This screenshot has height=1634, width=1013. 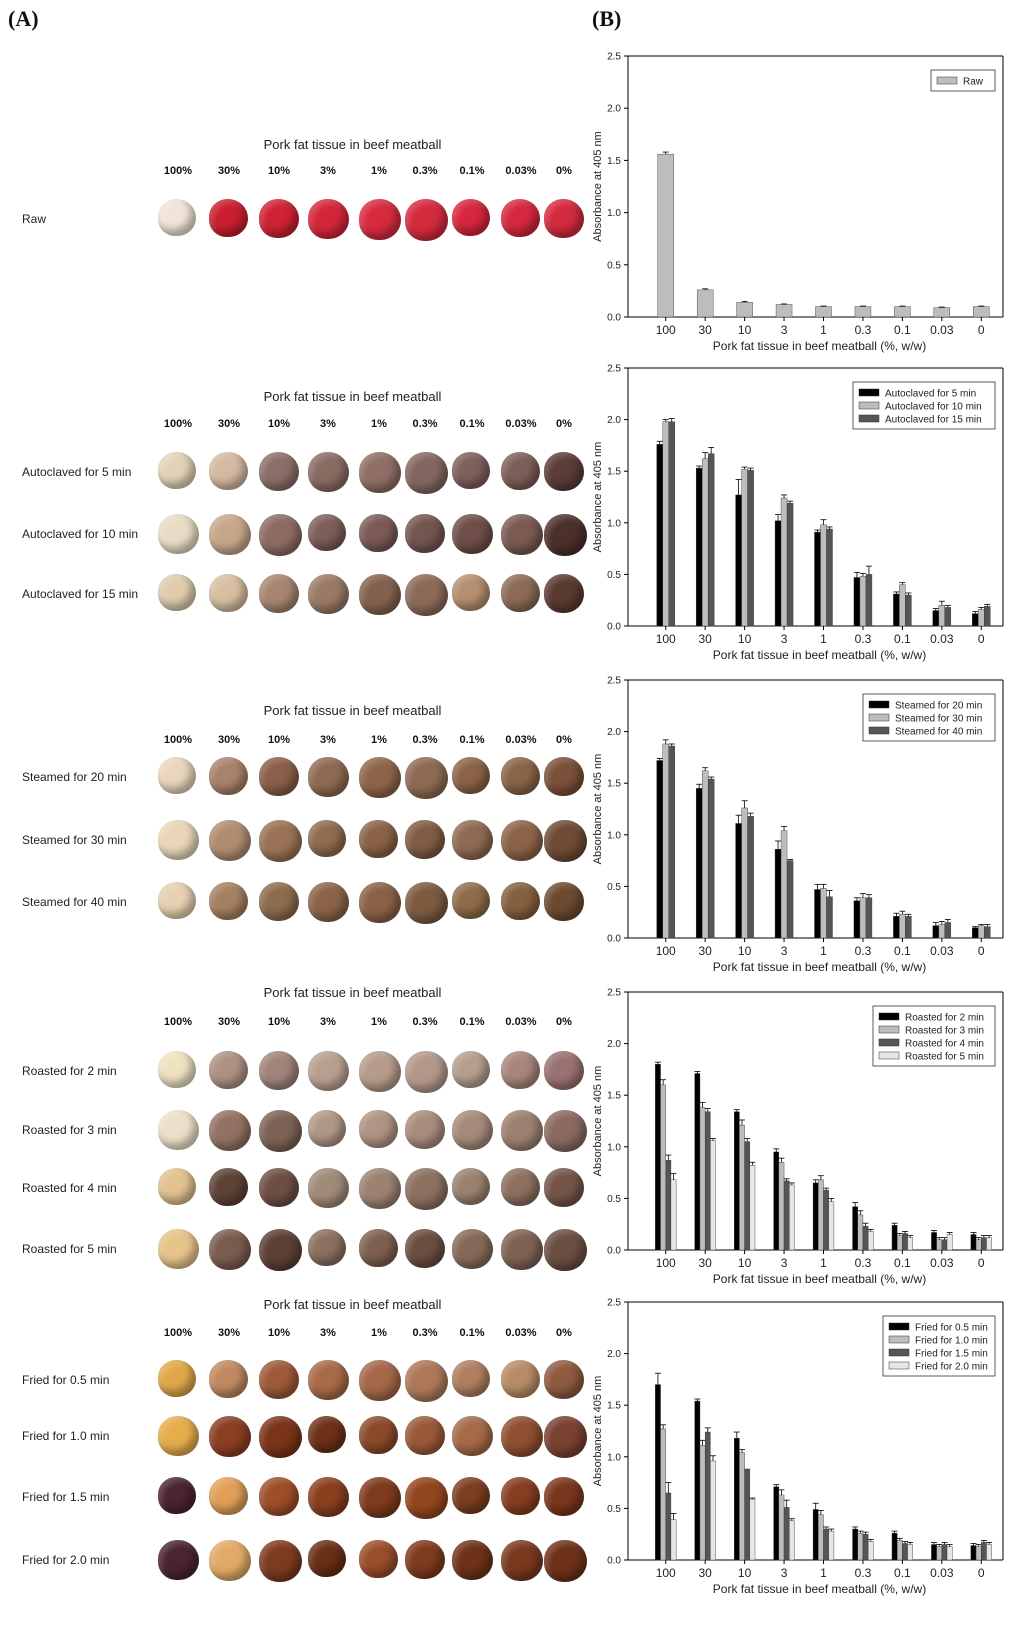 I want to click on percentage-label: 3%, so click(x=328, y=740).